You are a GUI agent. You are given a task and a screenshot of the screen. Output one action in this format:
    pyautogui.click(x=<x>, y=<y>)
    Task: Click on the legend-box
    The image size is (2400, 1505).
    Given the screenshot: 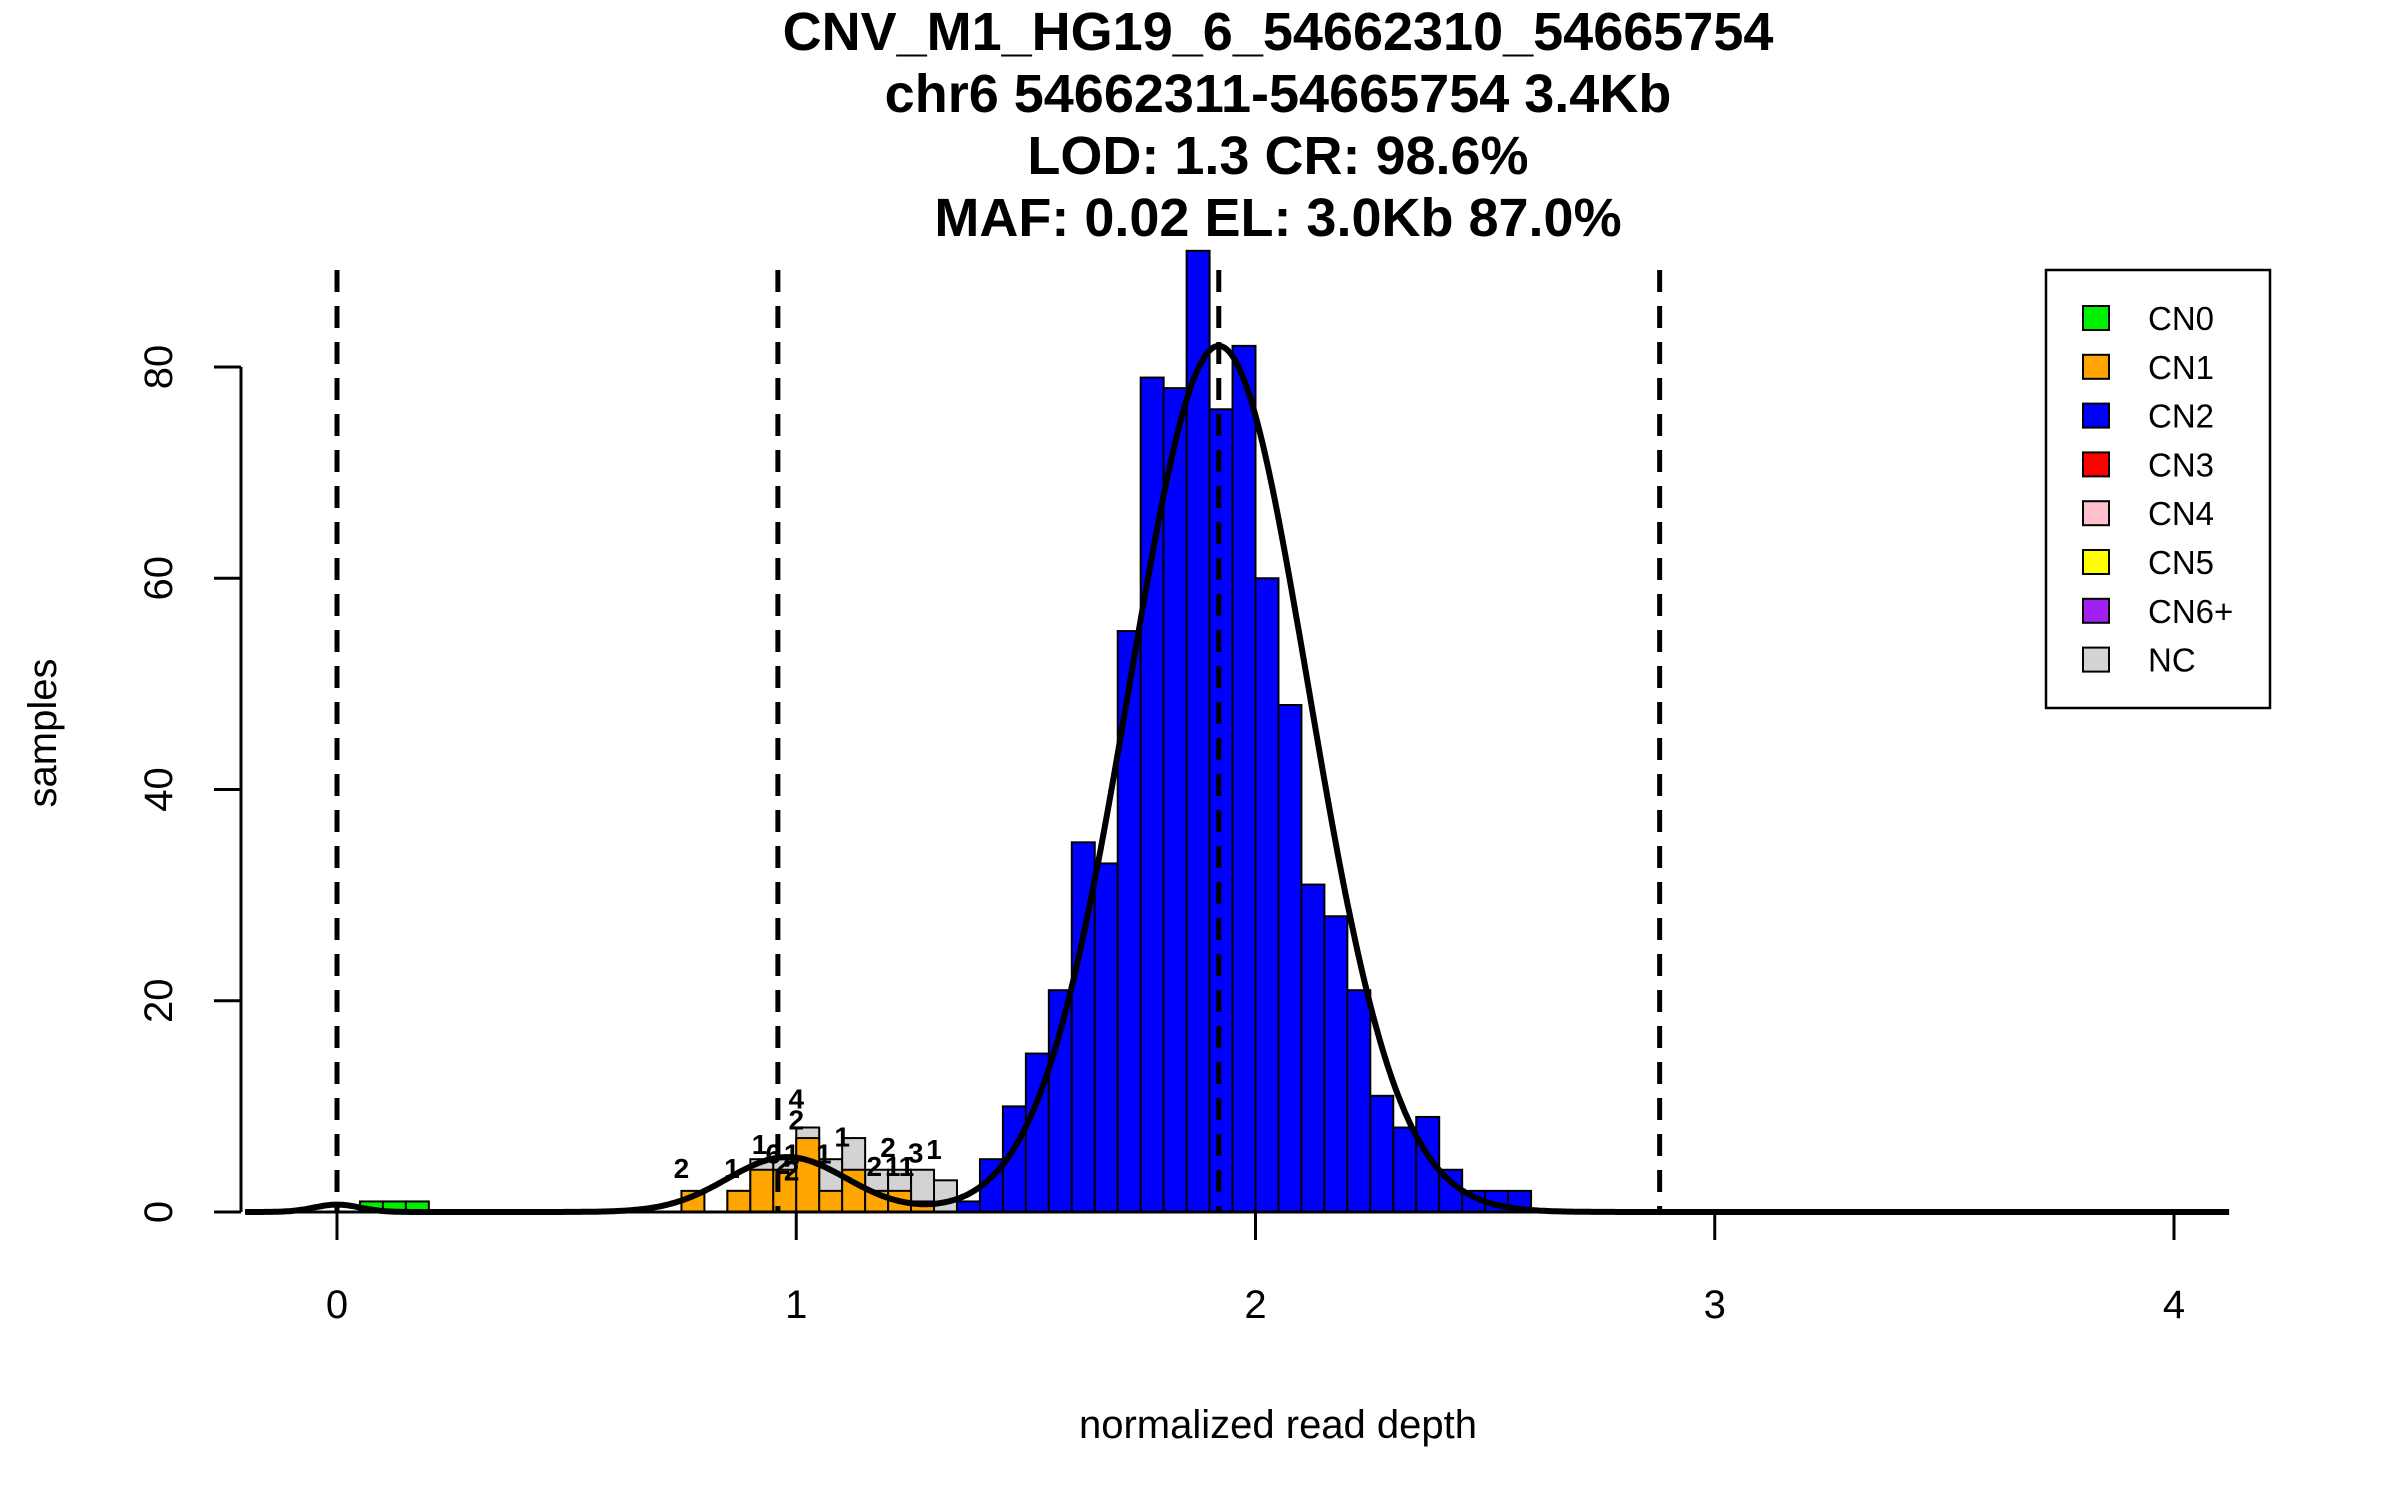 What is the action you would take?
    pyautogui.click(x=2158, y=489)
    